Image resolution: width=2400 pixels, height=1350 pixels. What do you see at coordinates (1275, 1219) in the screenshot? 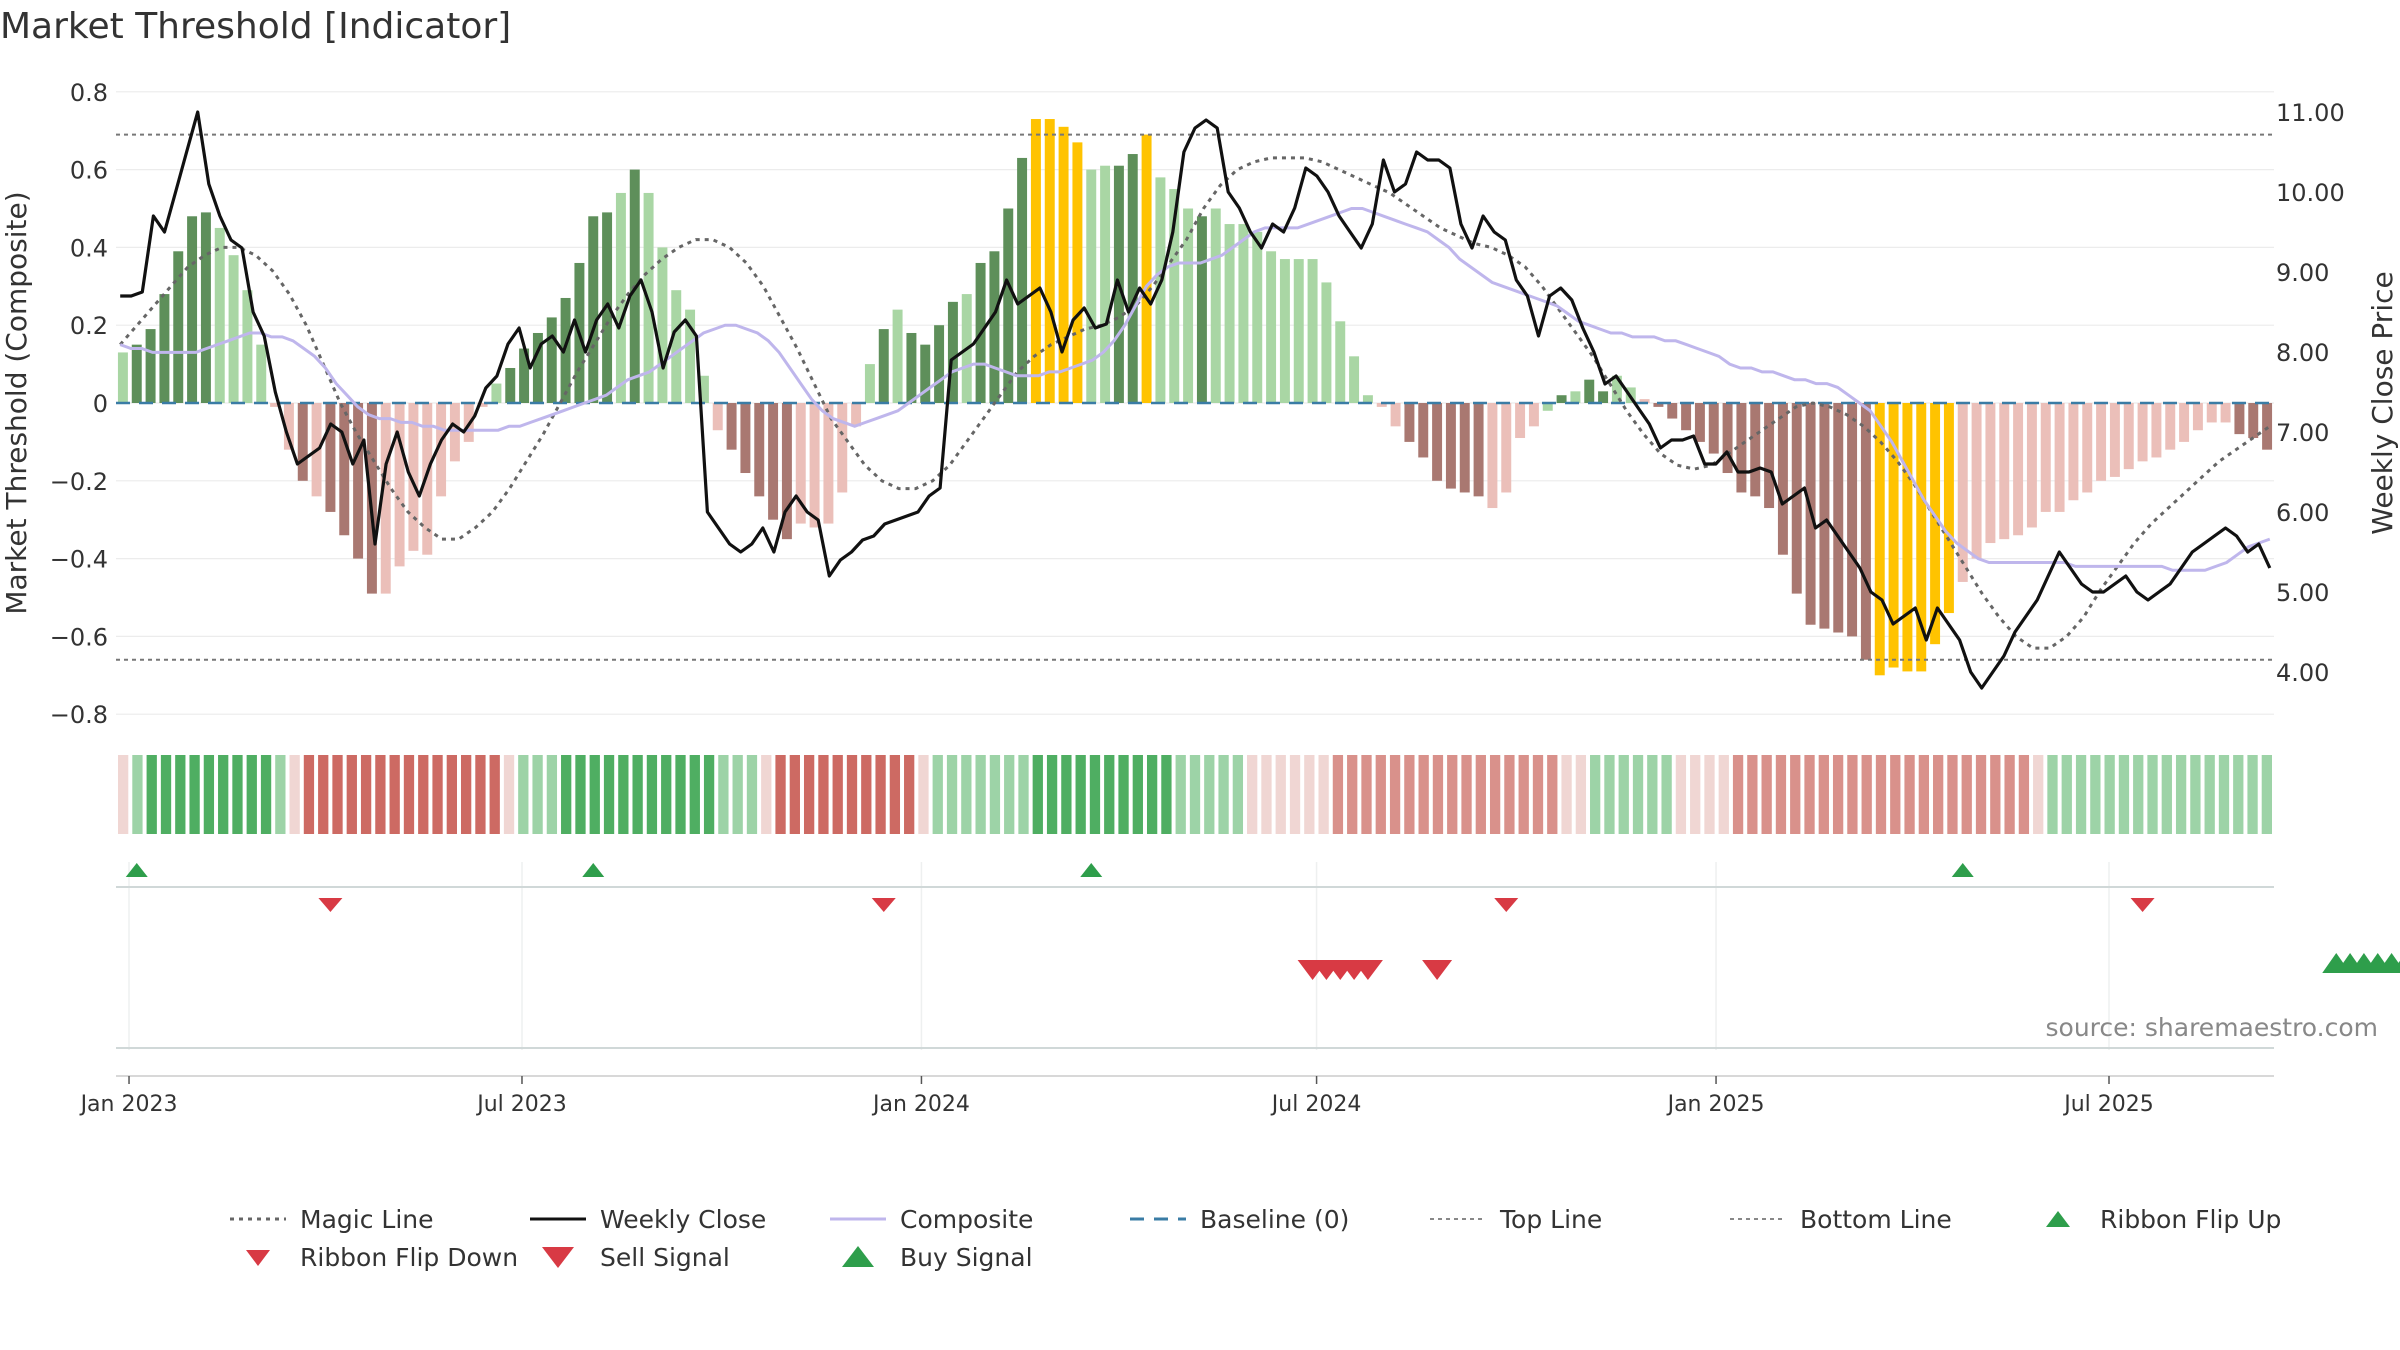
I see `legend-label: Baseline (0)` at bounding box center [1275, 1219].